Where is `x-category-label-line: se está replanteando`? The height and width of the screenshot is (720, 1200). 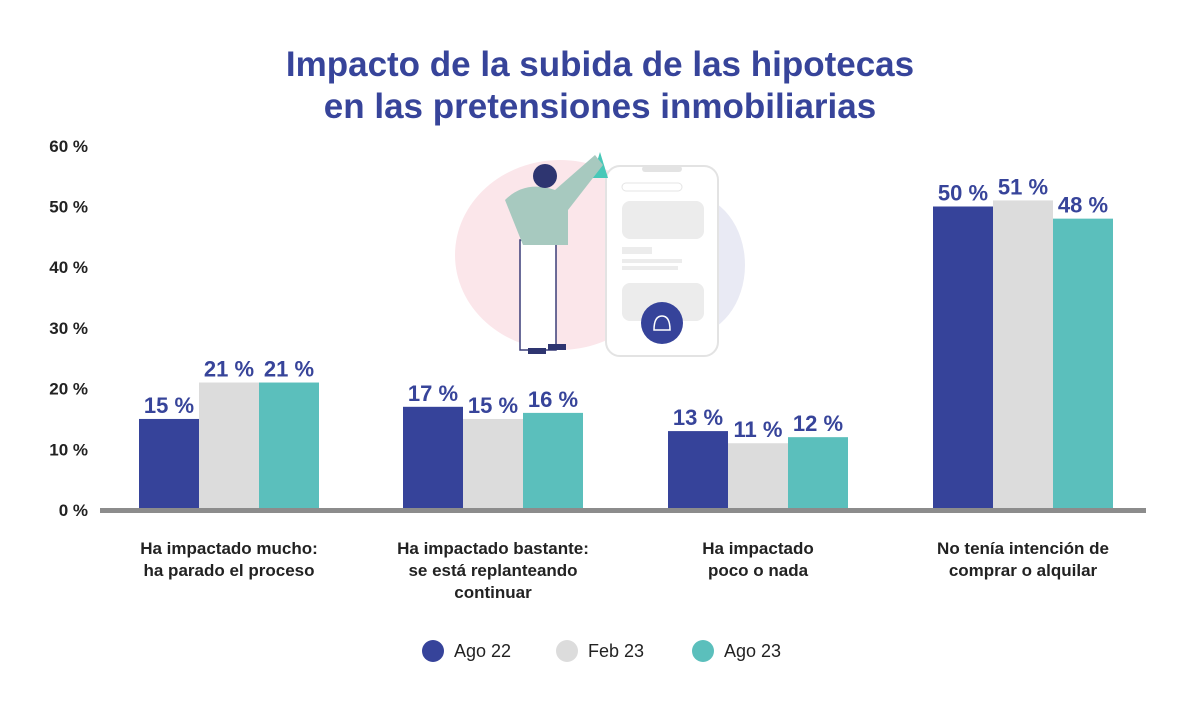
x-category-label-line: se está replanteando is located at coordinates (493, 570).